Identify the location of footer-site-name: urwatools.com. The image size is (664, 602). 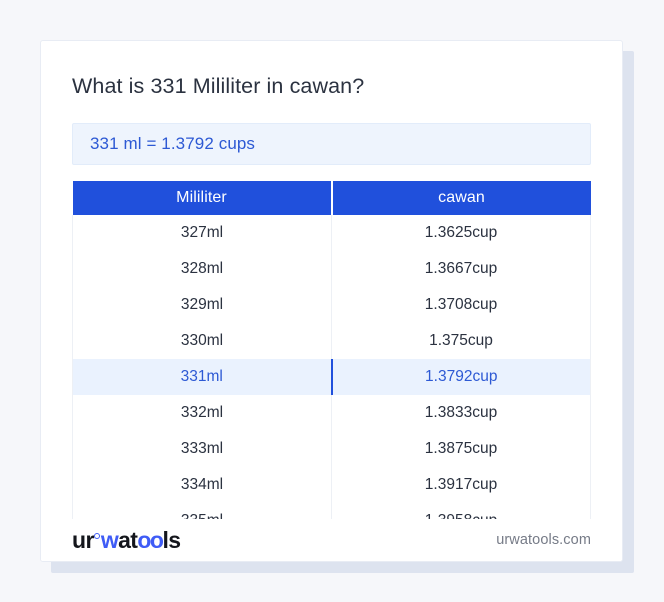
(543, 540).